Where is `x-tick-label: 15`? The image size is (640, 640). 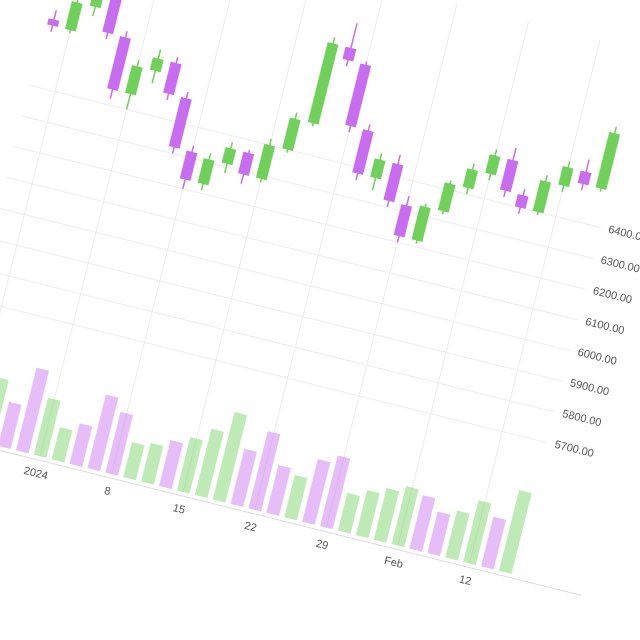
x-tick-label: 15 is located at coordinates (179, 509).